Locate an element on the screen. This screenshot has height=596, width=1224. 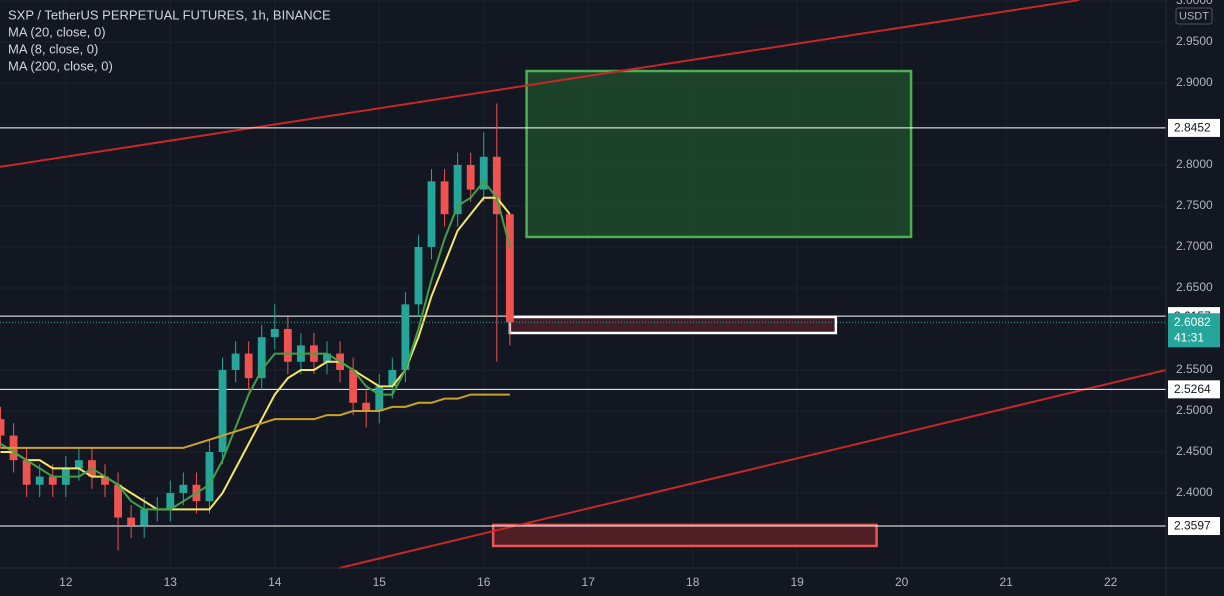
y-tick-label: 2.5000 is located at coordinates (1194, 410).